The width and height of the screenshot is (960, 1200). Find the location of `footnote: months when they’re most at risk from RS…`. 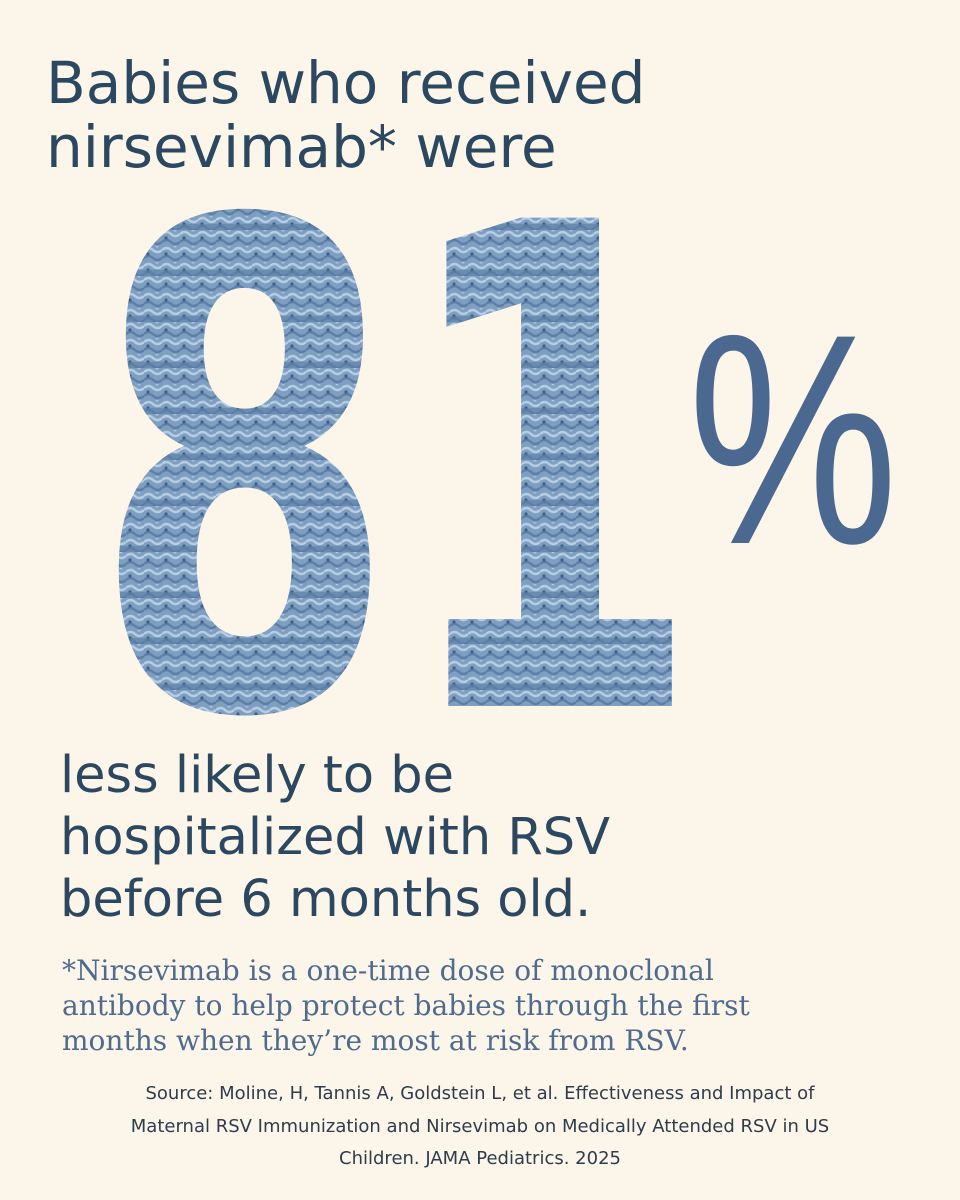

footnote: months when they’re most at risk from RS… is located at coordinates (375, 1040).